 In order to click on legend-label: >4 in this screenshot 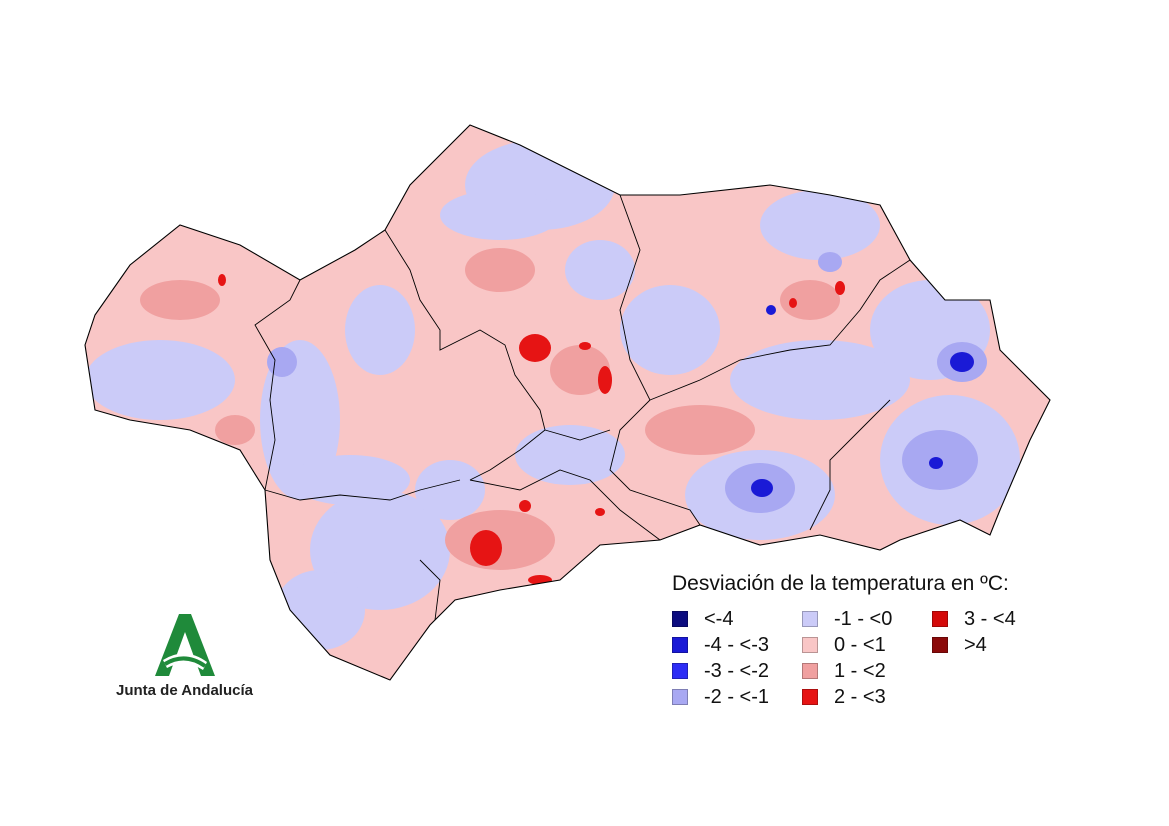, I will do `click(975, 644)`.